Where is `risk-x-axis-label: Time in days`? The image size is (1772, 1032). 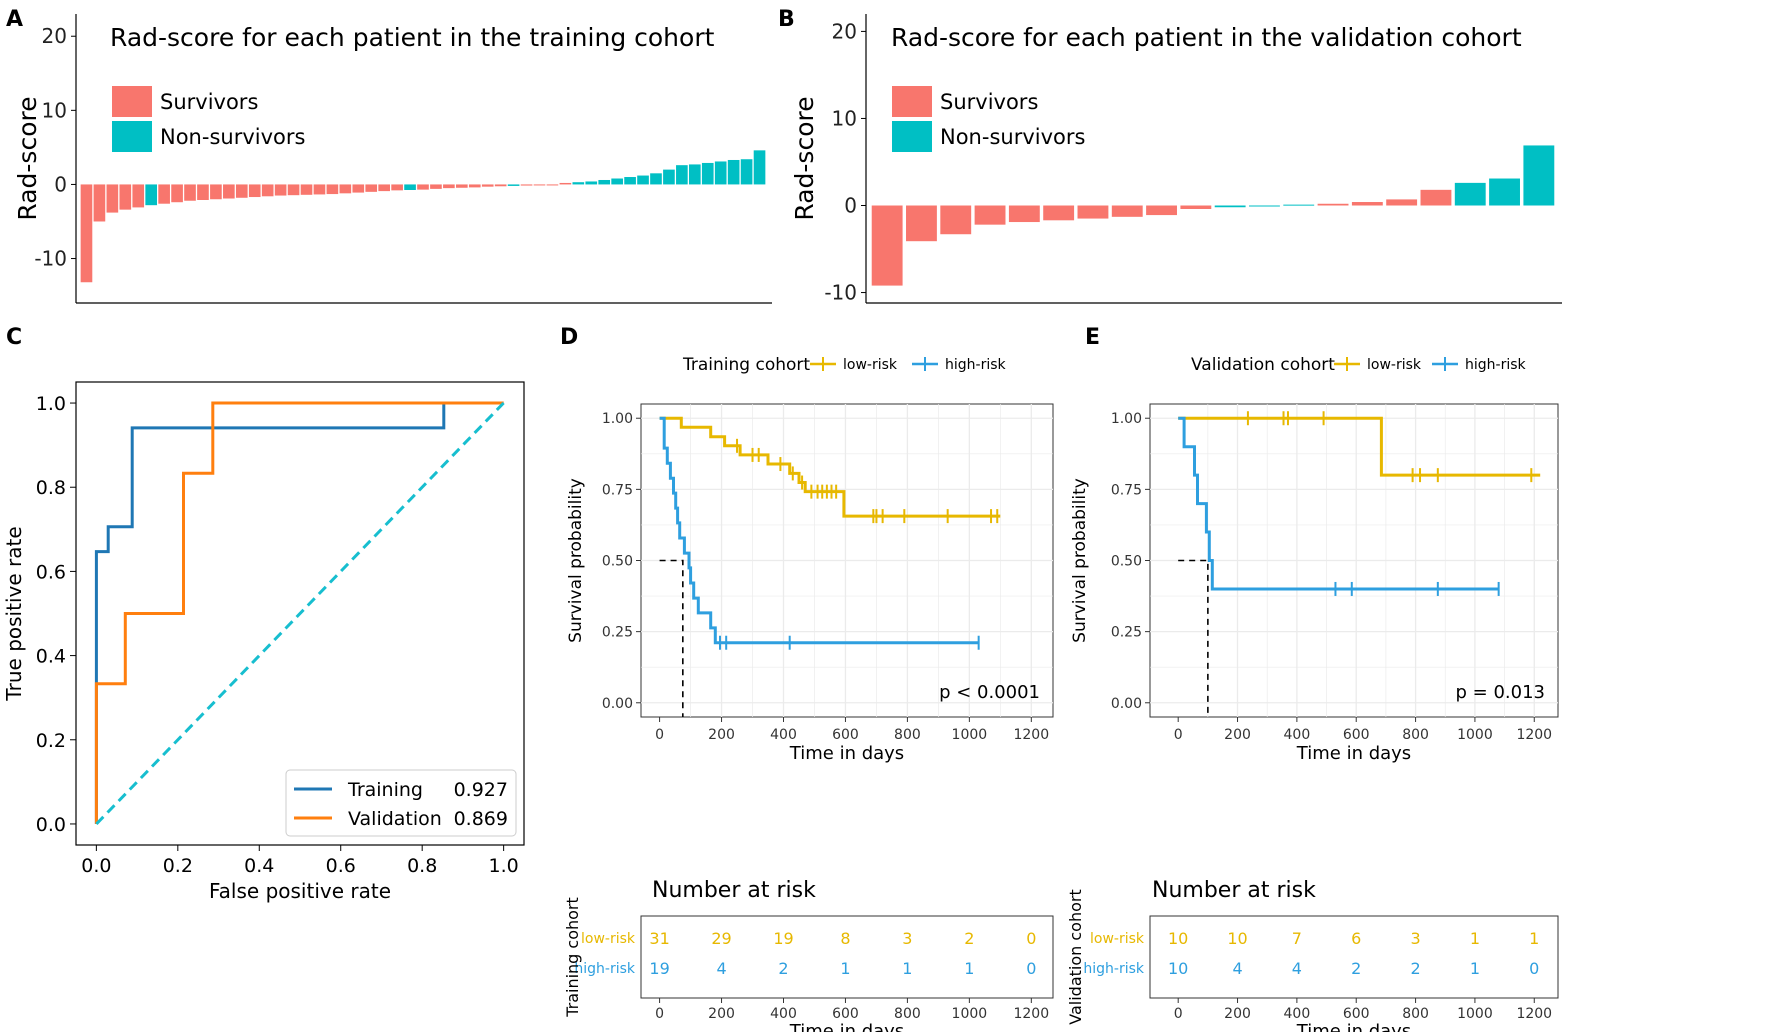 risk-x-axis-label: Time in days is located at coordinates (1353, 1026).